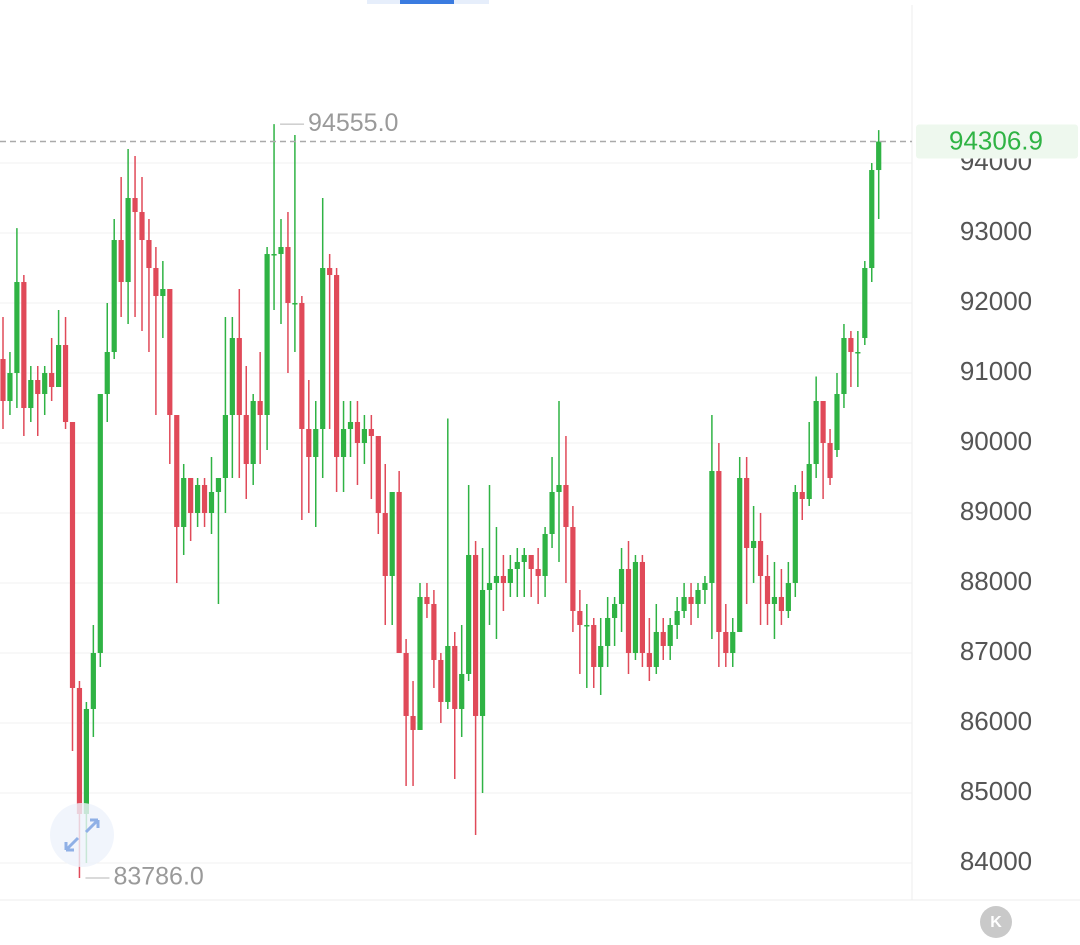 This screenshot has height=945, width=1080. I want to click on y-tick-label: 87000, so click(996, 651).